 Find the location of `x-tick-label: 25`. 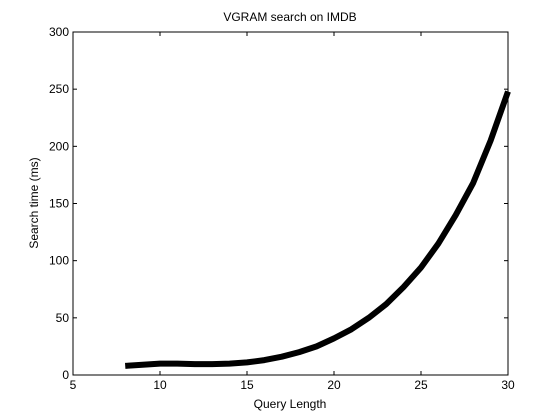

x-tick-label: 25 is located at coordinates (421, 385).